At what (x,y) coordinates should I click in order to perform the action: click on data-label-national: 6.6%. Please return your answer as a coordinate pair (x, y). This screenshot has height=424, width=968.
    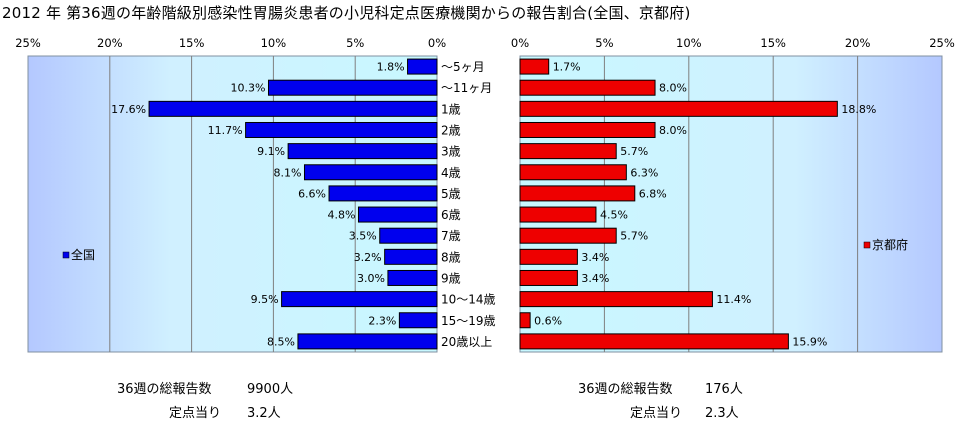
    Looking at the image, I should click on (312, 193).